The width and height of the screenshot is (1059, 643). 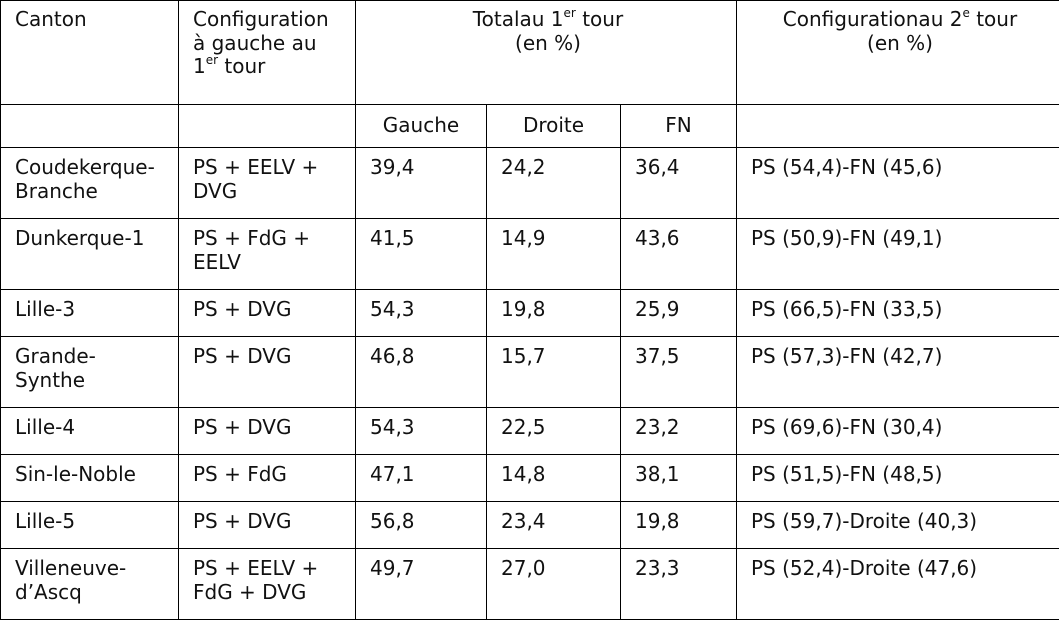 I want to click on cell-canton: Villeneuve-d’Ascq, so click(x=89, y=584).